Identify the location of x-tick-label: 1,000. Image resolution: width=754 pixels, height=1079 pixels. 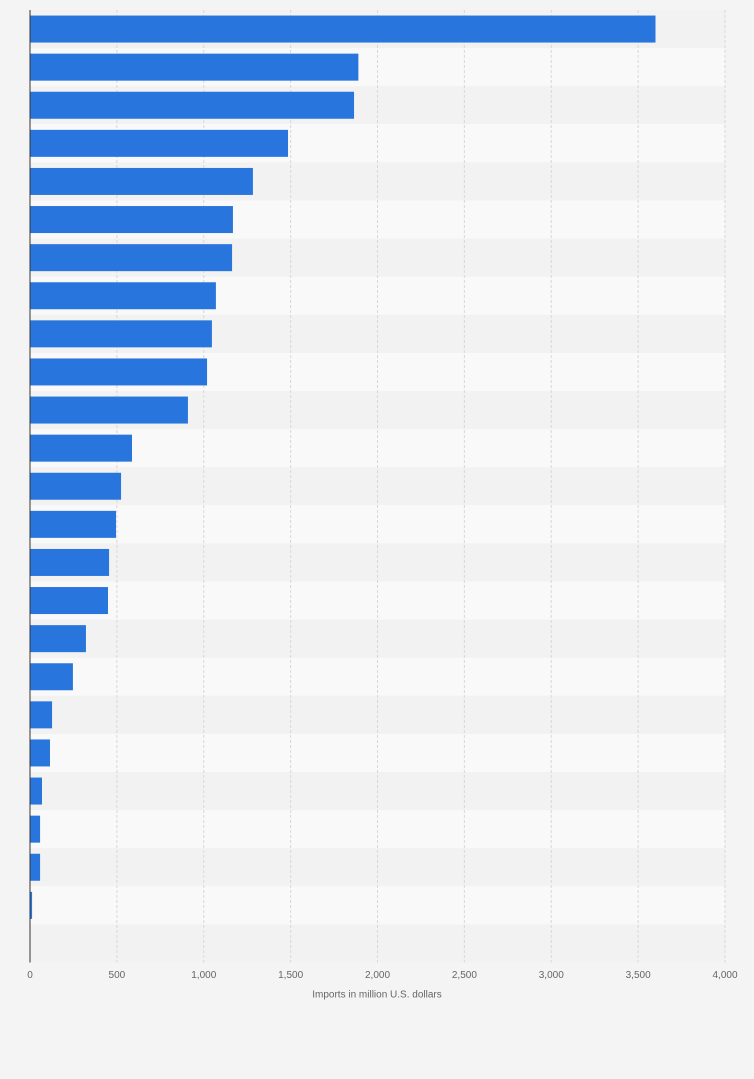
(203, 975).